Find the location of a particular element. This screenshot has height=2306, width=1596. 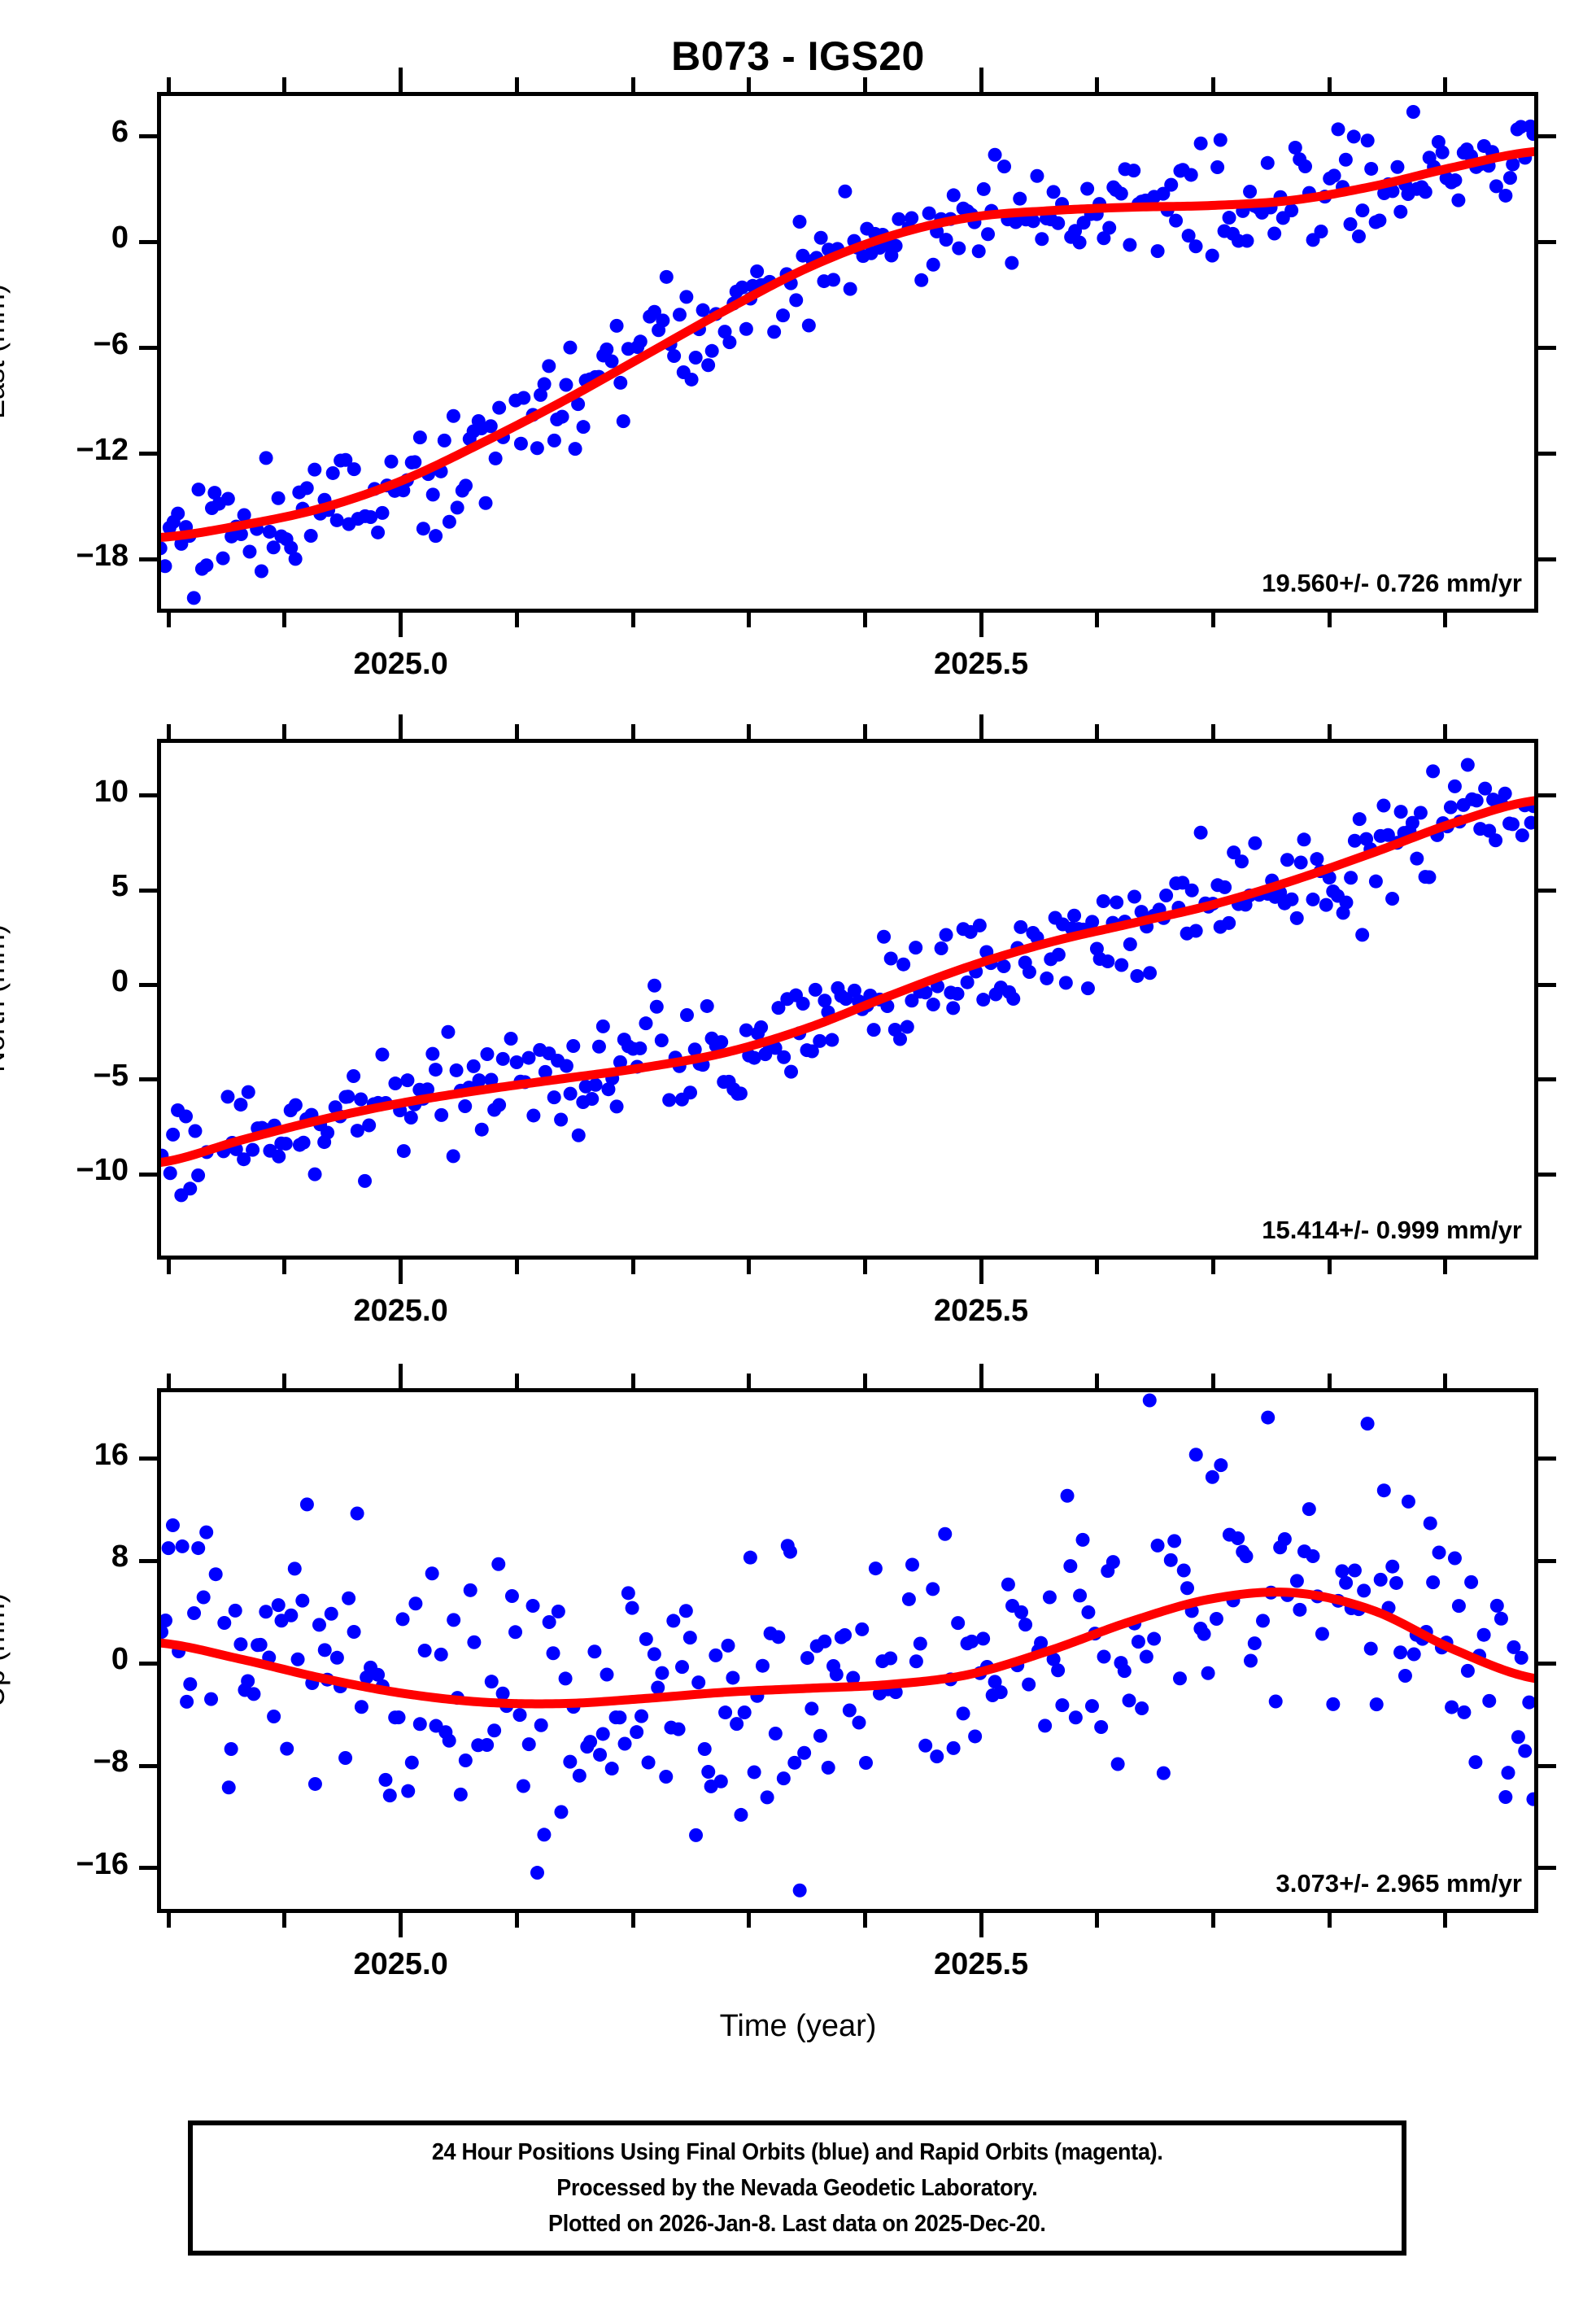

xtick-label-east-1: 2025.5 is located at coordinates (981, 664).